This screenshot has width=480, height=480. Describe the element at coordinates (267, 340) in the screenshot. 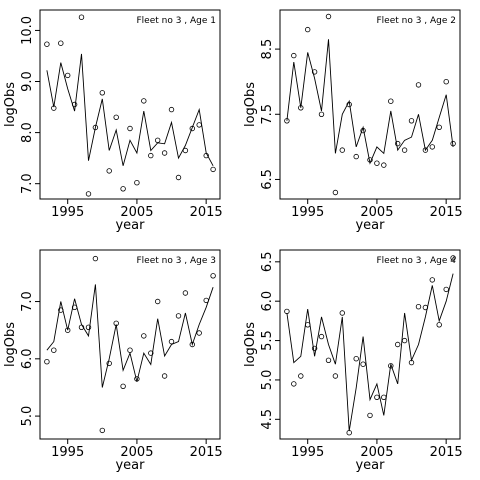

I see `y-tick-label: 5.5` at that location.